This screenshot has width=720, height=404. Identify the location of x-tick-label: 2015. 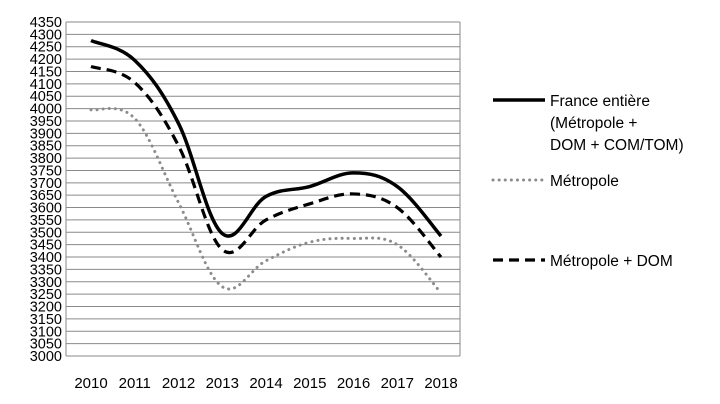
(309, 383).